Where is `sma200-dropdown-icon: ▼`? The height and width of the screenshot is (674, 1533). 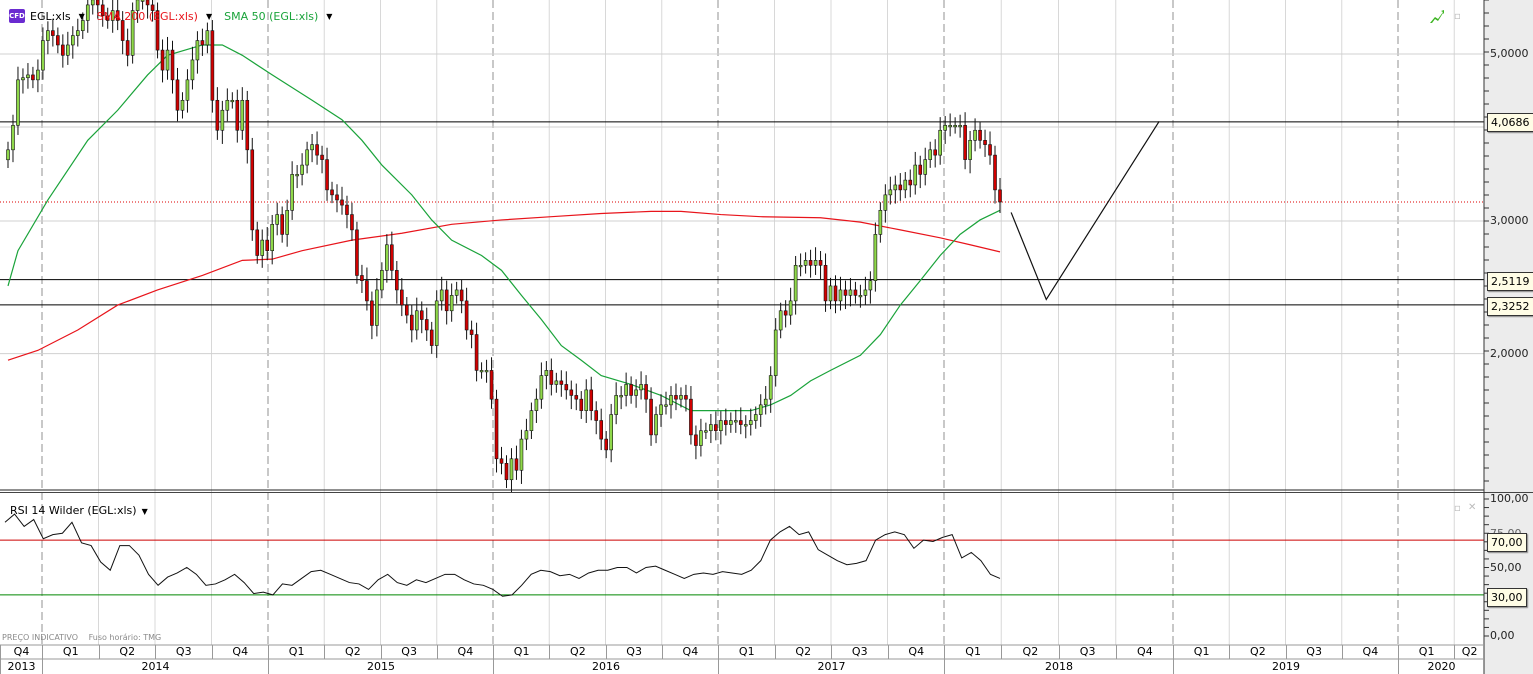
sma200-dropdown-icon: ▼ is located at coordinates (209, 16).